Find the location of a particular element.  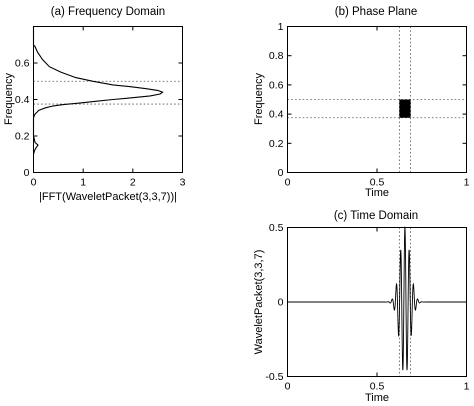

frequency-domain-x-ticks: 0 1 2 3 is located at coordinates (108, 107).